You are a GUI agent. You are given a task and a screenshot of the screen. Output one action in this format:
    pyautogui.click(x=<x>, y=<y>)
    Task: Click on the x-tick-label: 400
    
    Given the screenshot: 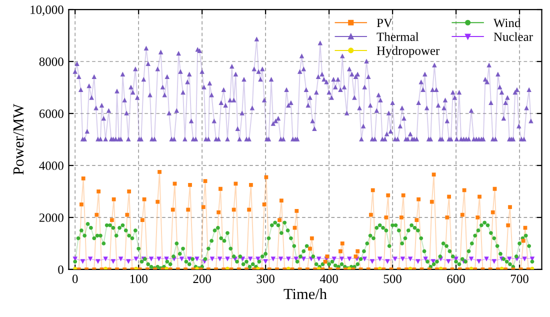 What is the action you would take?
    pyautogui.click(x=329, y=279)
    